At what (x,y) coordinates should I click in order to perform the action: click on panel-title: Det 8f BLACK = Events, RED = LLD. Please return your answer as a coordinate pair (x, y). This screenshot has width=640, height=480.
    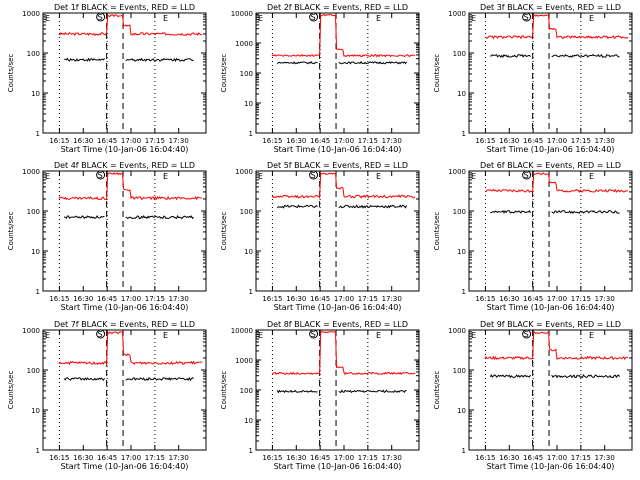
    Looking at the image, I should click on (337, 324).